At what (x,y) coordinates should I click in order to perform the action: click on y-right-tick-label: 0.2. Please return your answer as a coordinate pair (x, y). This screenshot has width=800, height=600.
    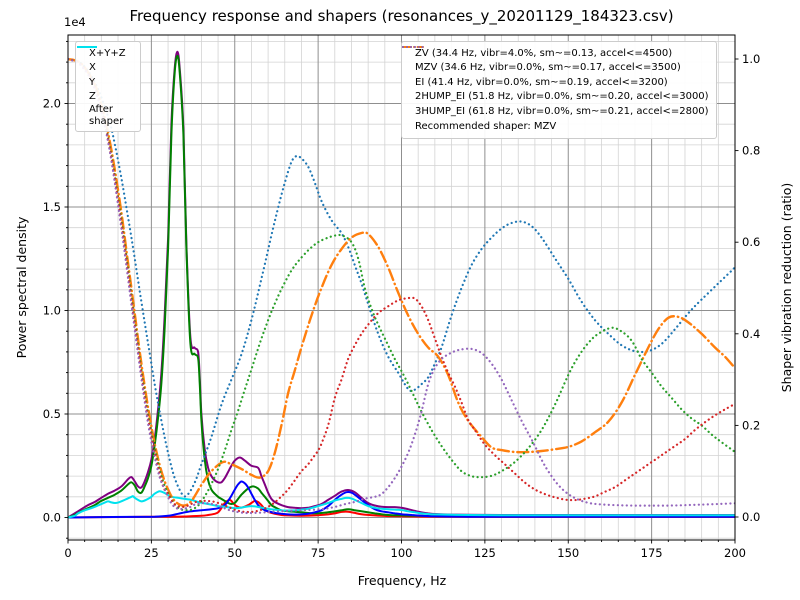
    Looking at the image, I should click on (751, 425).